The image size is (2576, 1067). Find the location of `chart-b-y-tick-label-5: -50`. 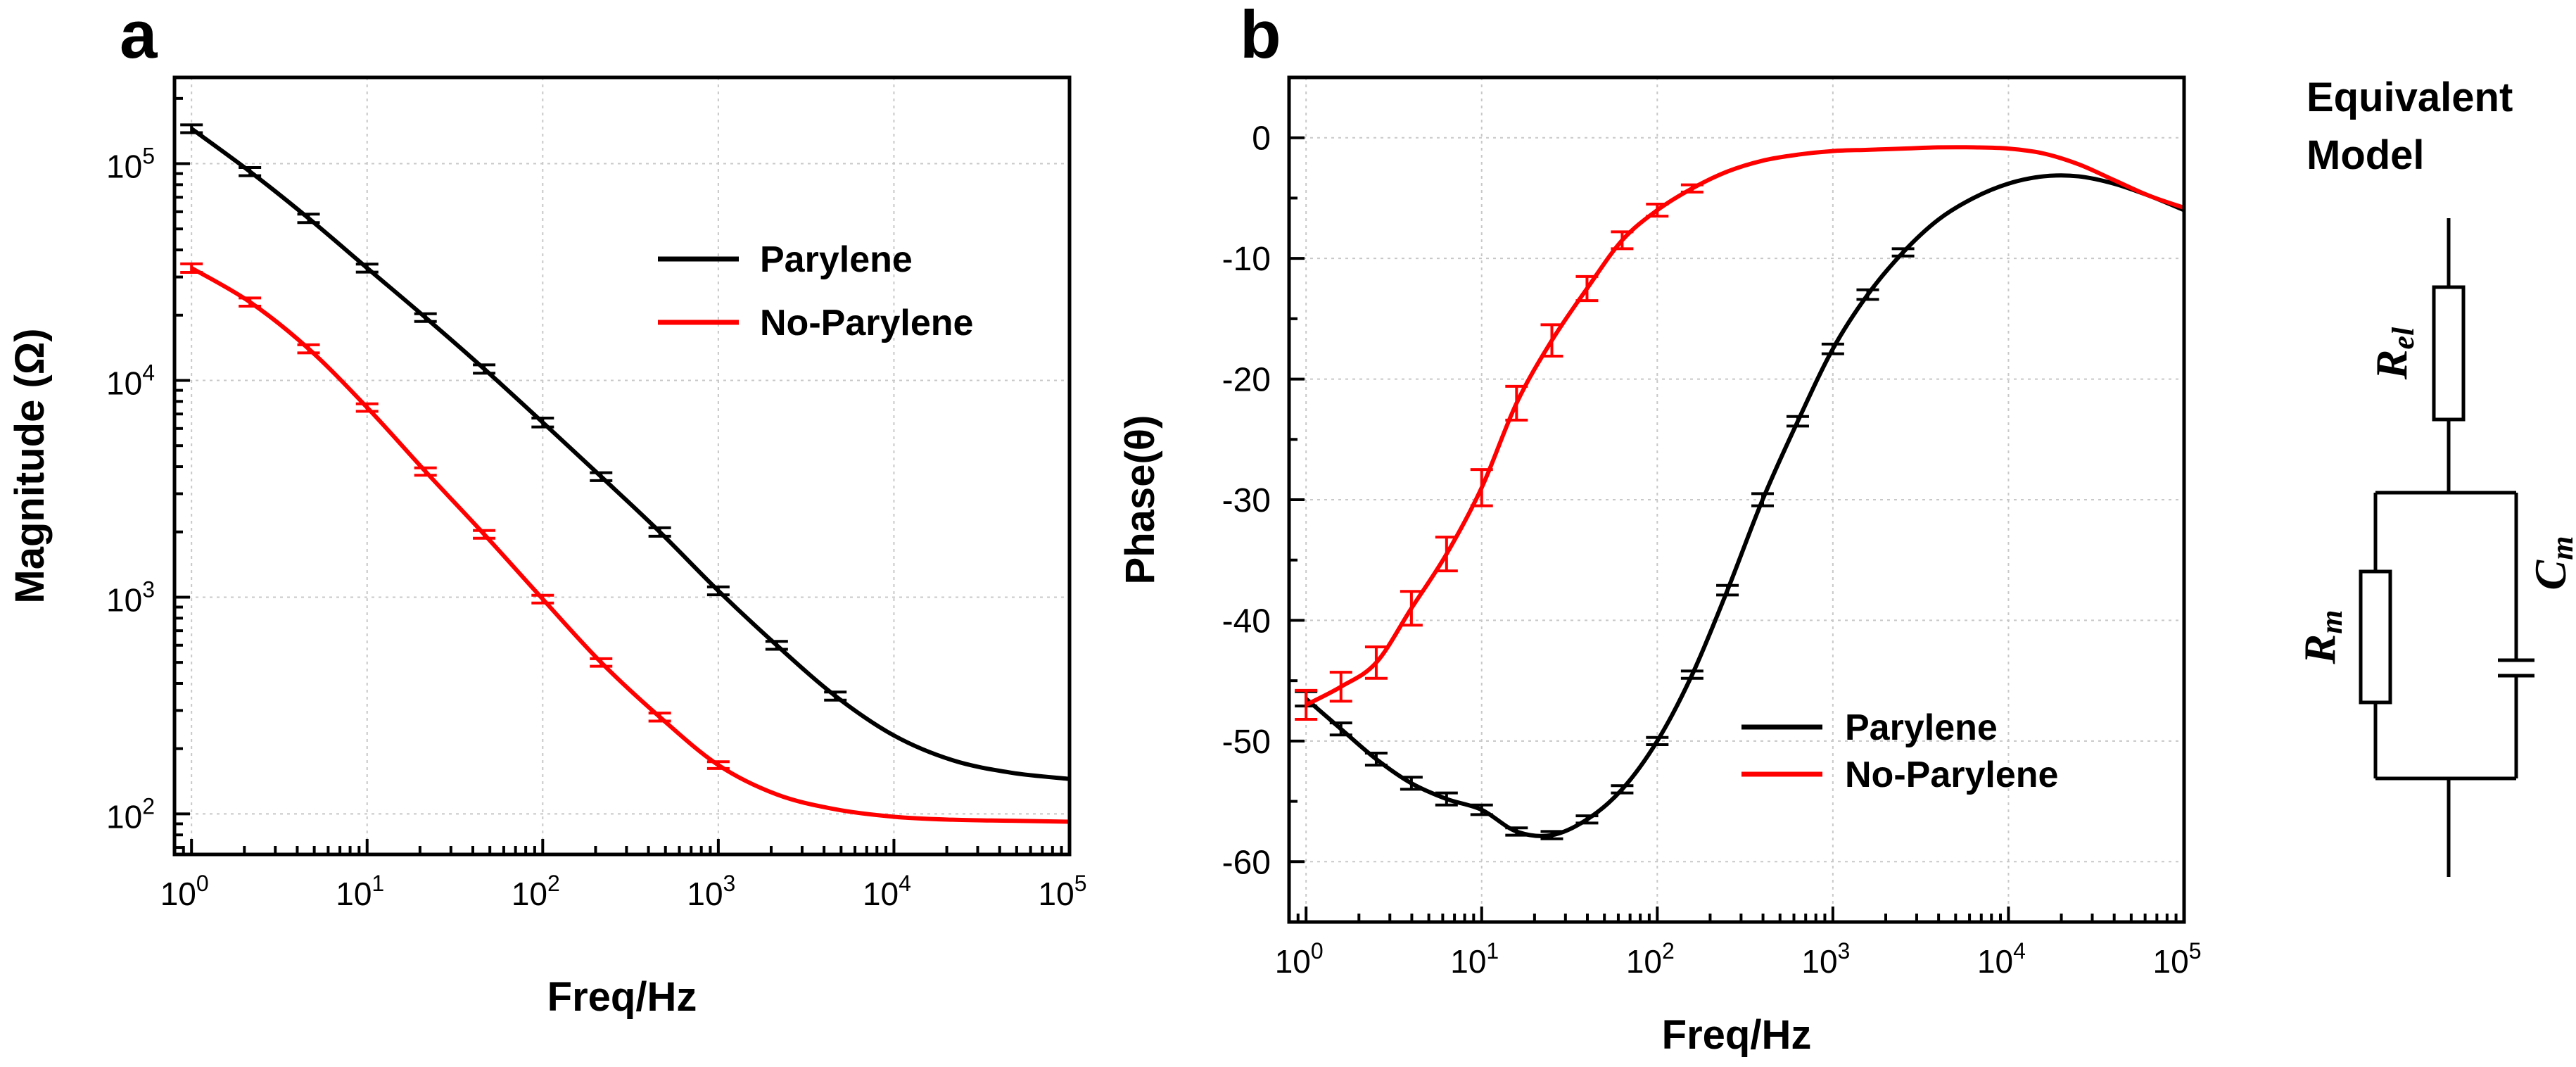

chart-b-y-tick-label-5: -50 is located at coordinates (1246, 742).